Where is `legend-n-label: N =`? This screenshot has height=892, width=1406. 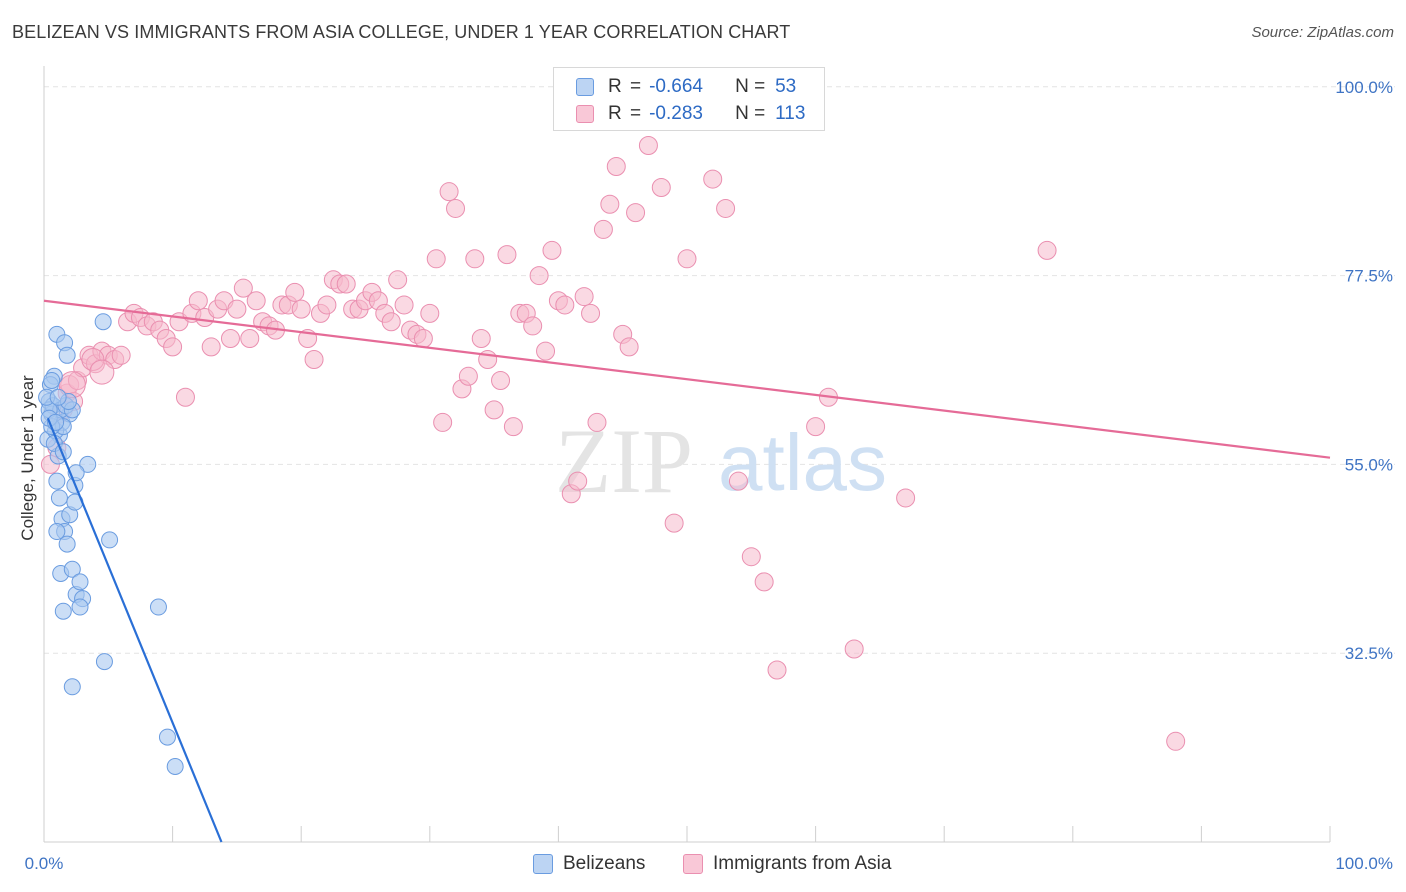 legend-n-label: N = is located at coordinates (750, 113).